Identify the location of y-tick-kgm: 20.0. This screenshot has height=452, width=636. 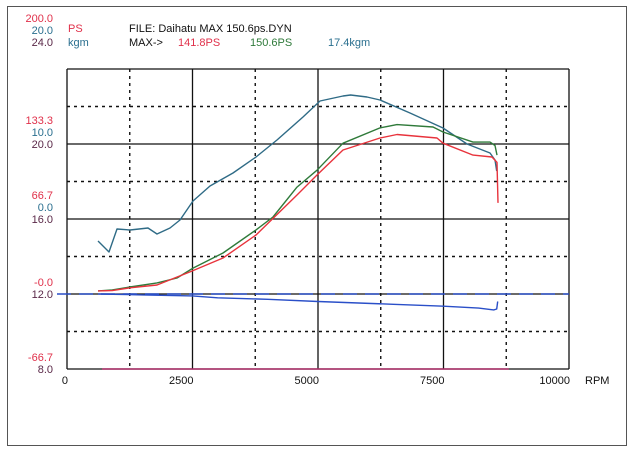
(42, 31).